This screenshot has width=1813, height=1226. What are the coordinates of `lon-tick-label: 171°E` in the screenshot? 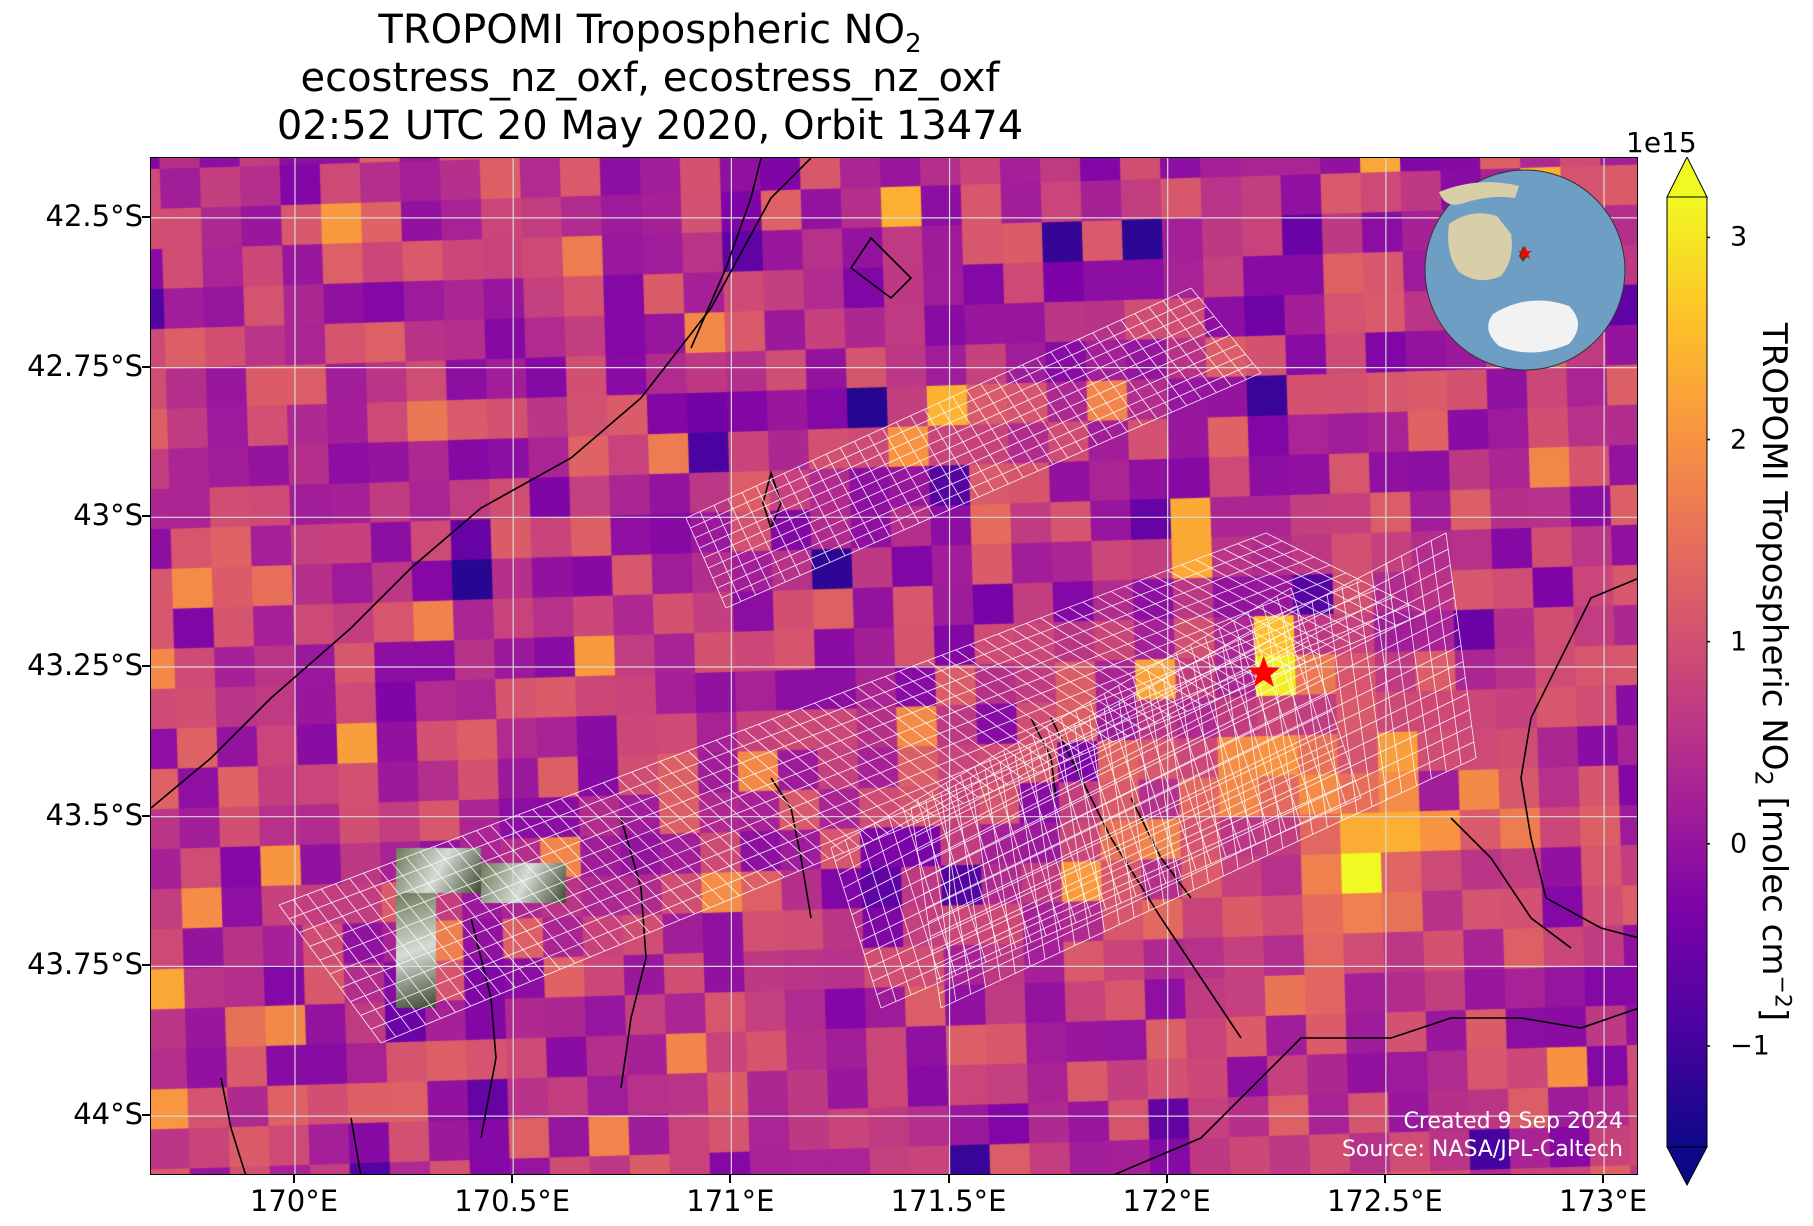 It's located at (730, 1201).